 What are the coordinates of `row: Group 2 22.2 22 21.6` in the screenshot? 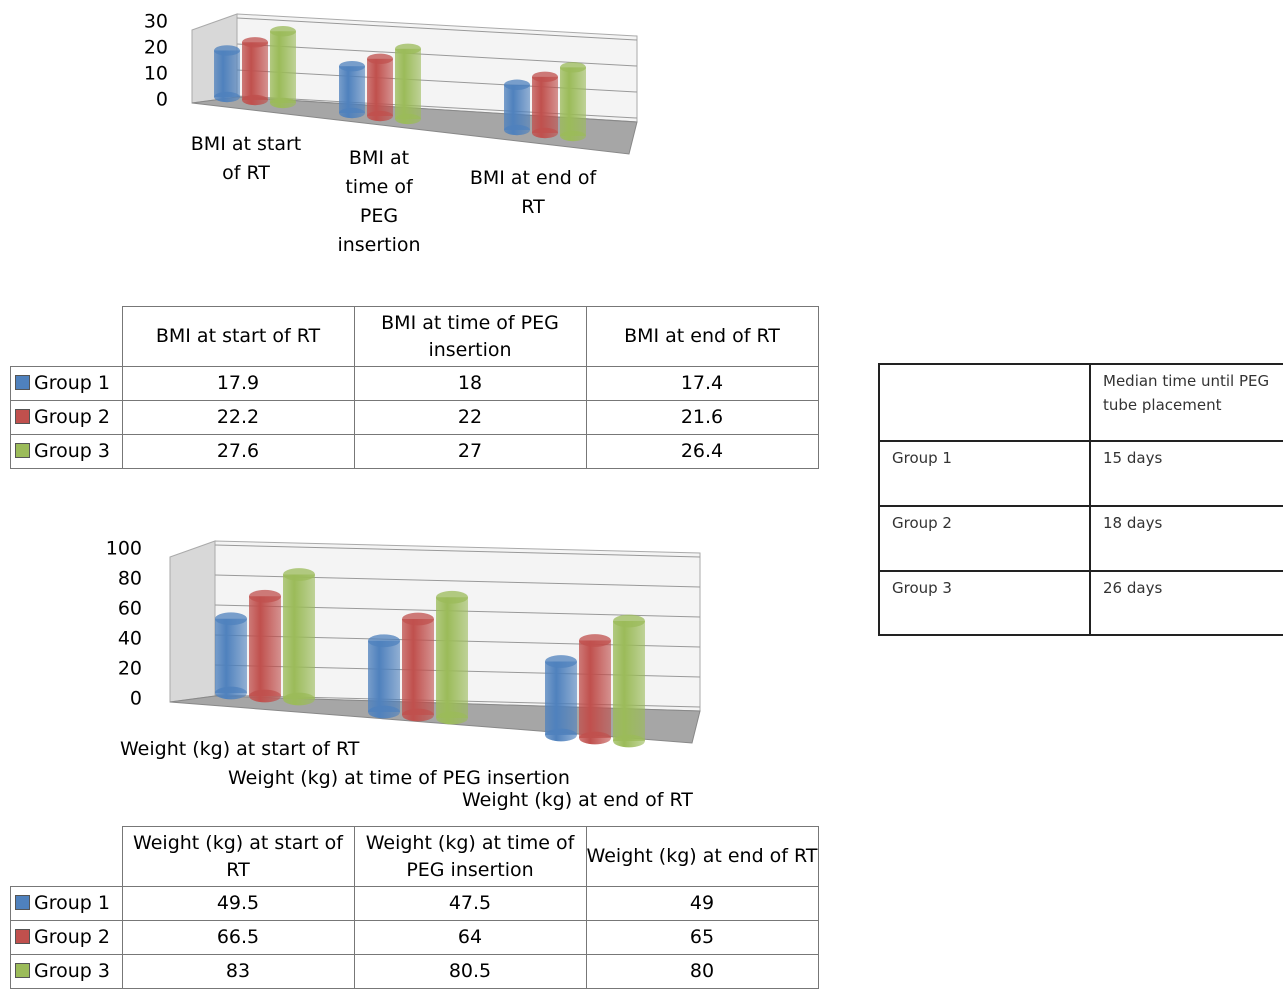 It's located at (414, 417).